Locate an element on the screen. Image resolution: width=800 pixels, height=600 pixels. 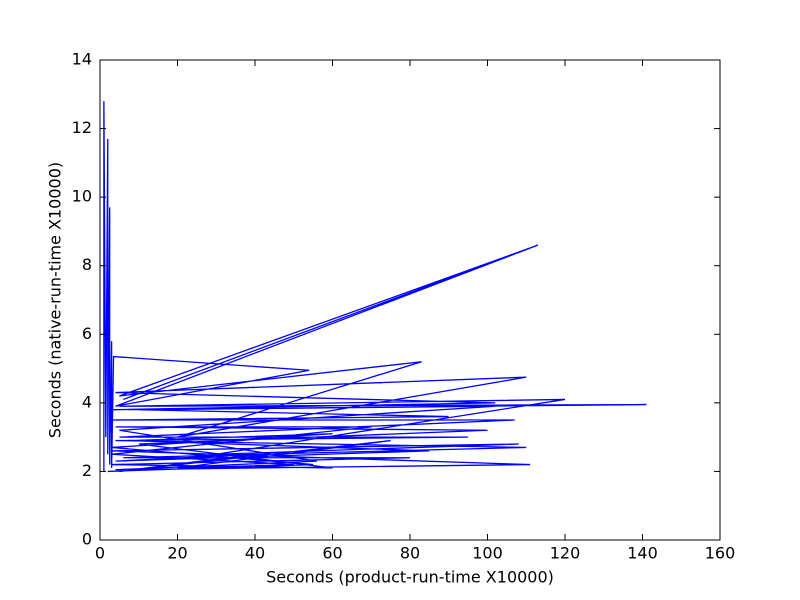
x-tick-label: 120 is located at coordinates (565, 553).